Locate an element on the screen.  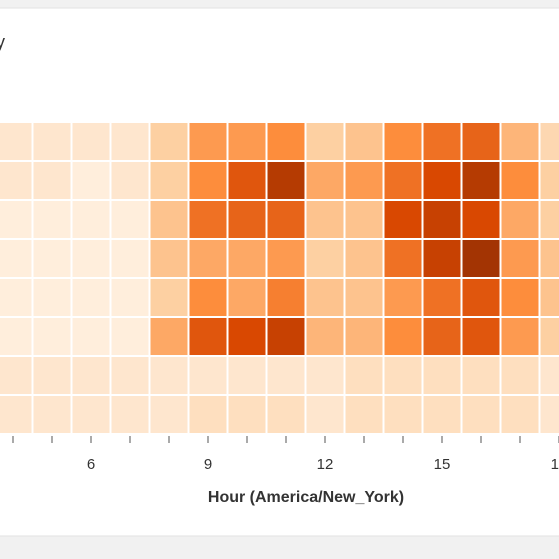
x-tick-label: 12 is located at coordinates (325, 464).